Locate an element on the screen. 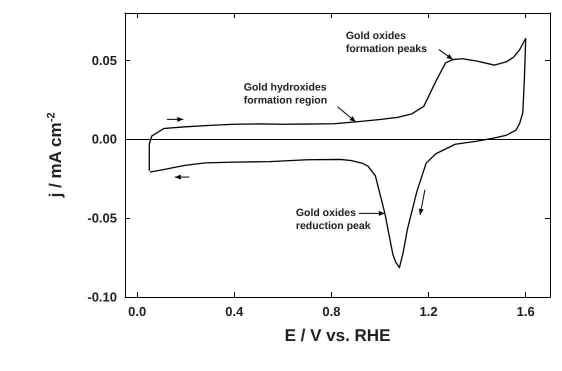  annotation: Gold oxides reduction peak is located at coordinates (333, 219).